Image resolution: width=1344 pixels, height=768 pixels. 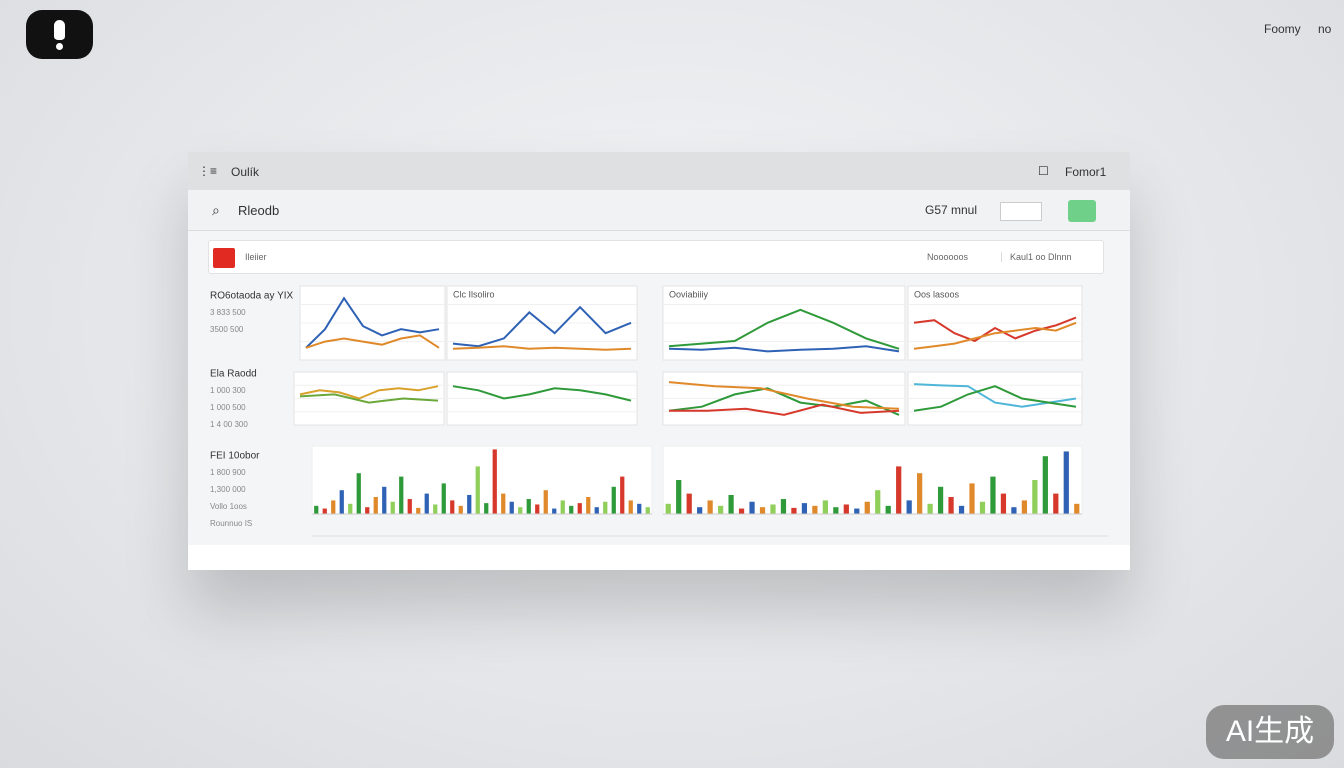 What do you see at coordinates (259, 210) in the screenshot?
I see `search-text: Rleodb` at bounding box center [259, 210].